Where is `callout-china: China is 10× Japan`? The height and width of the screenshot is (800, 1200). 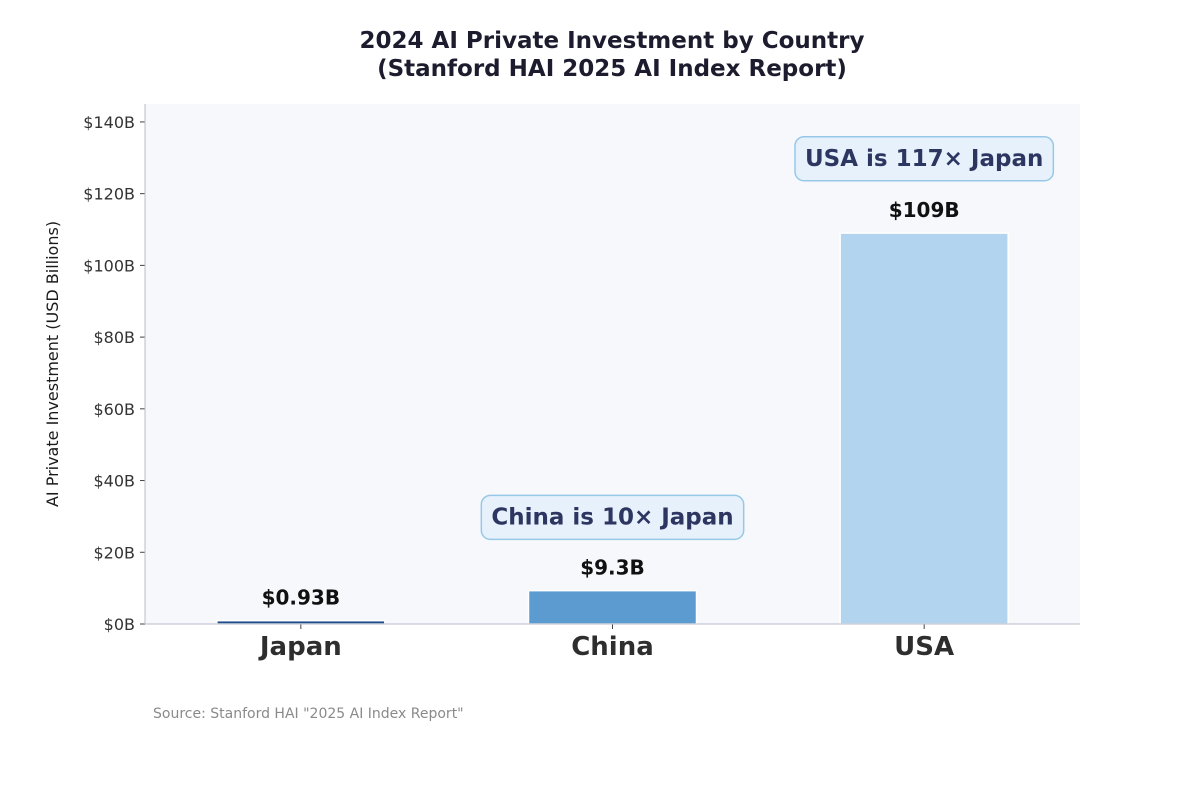
callout-china: China is 10× Japan is located at coordinates (612, 517).